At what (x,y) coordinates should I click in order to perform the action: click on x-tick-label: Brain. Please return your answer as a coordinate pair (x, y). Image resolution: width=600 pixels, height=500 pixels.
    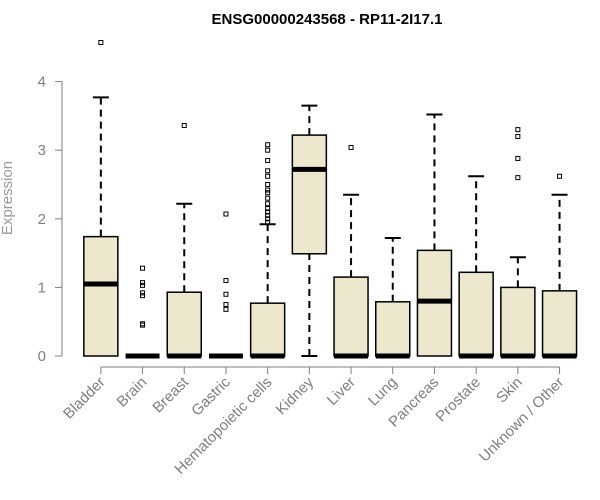
    Looking at the image, I should click on (132, 392).